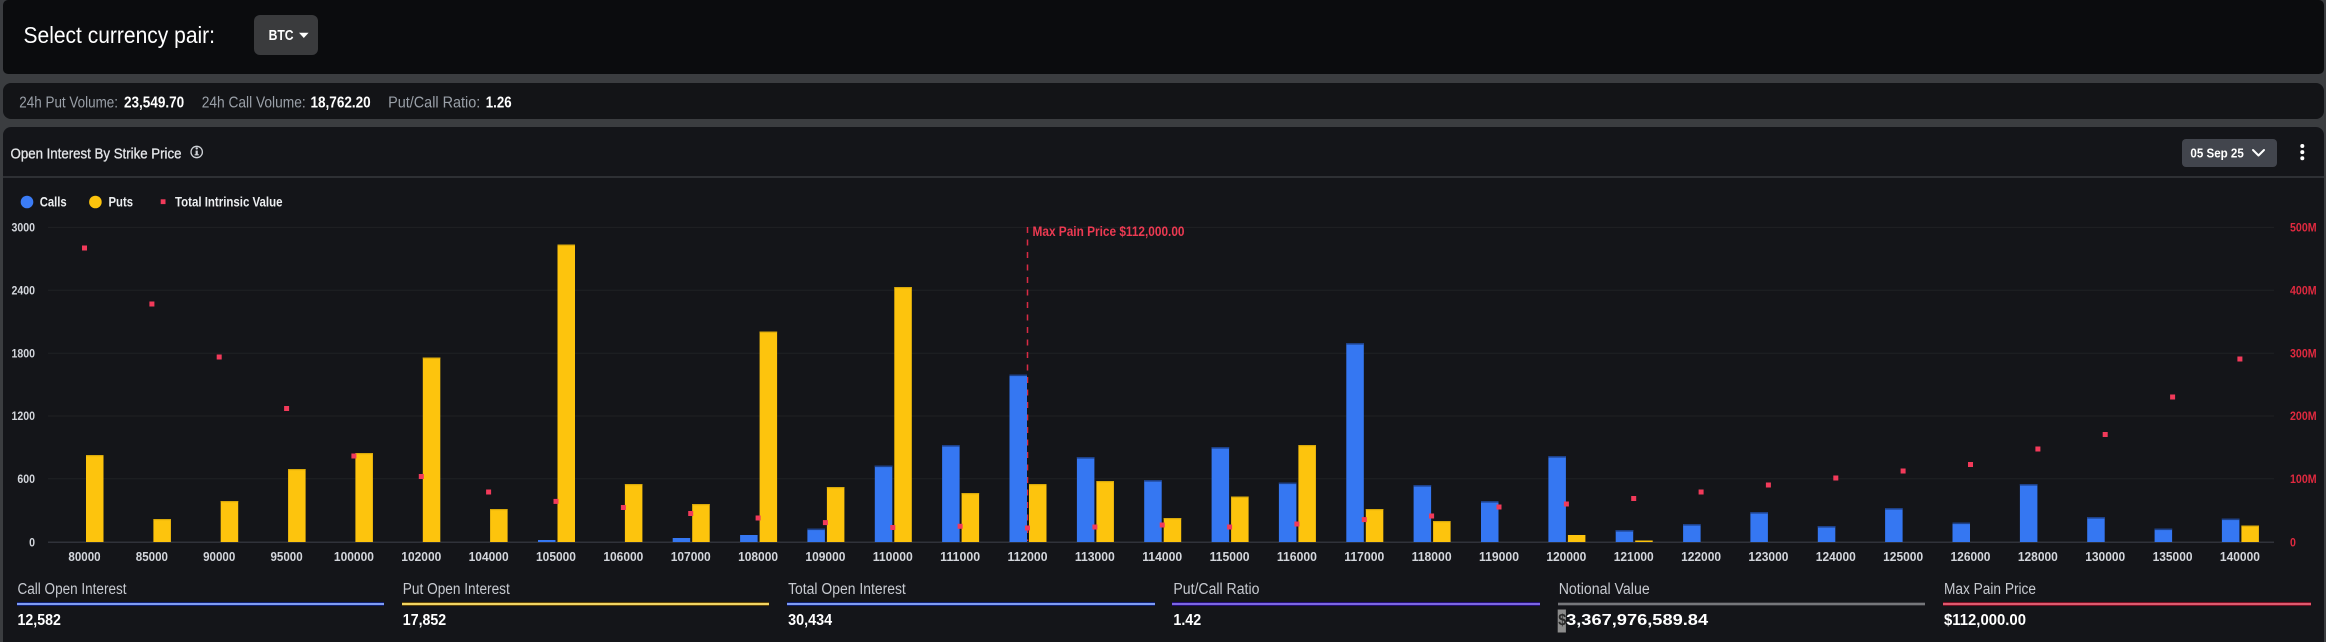 The height and width of the screenshot is (642, 2326). Describe the element at coordinates (39, 620) in the screenshot. I see `svg-text: 12,582` at that location.